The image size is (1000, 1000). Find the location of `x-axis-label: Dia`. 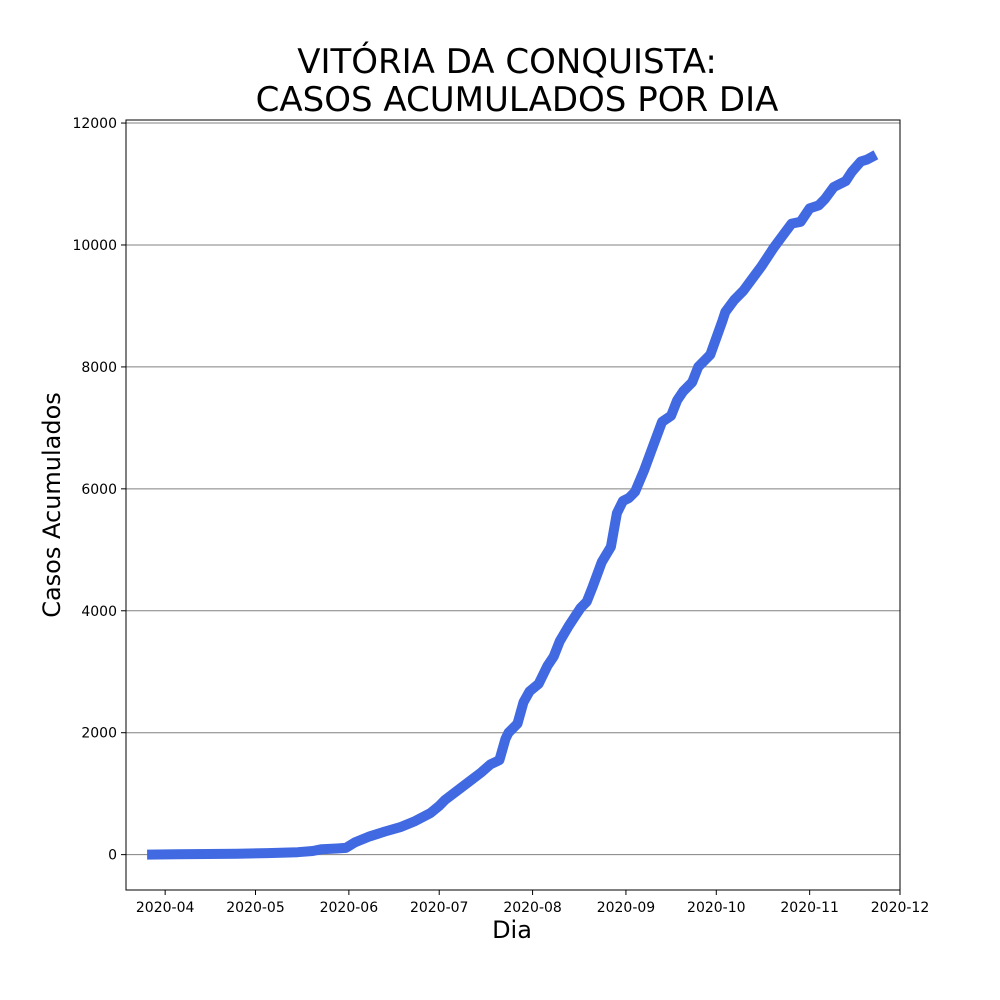

x-axis-label: Dia is located at coordinates (512, 930).